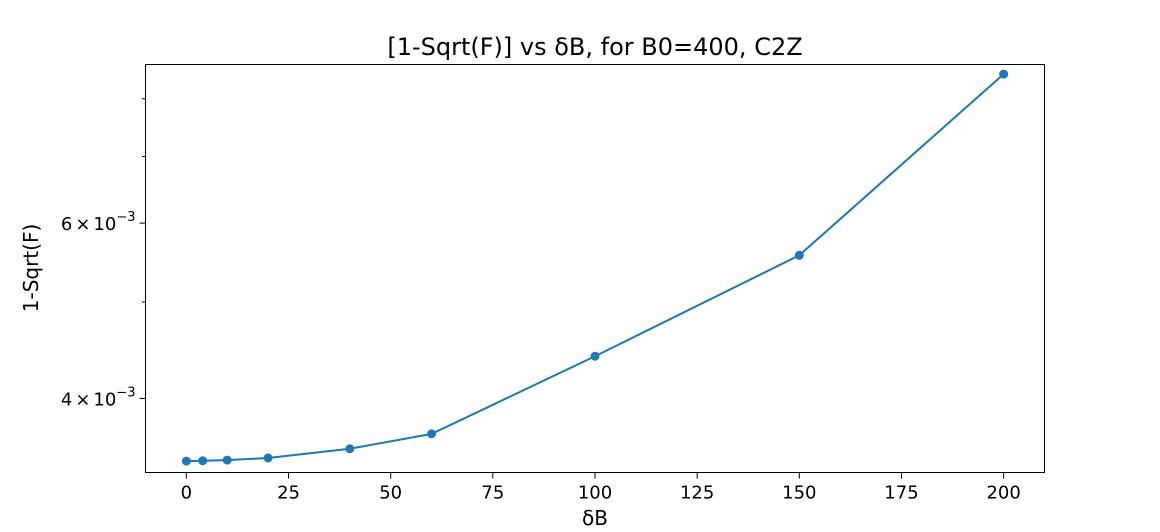 This screenshot has width=1160, height=532. What do you see at coordinates (288, 493) in the screenshot?
I see `x-tick-label: 25` at bounding box center [288, 493].